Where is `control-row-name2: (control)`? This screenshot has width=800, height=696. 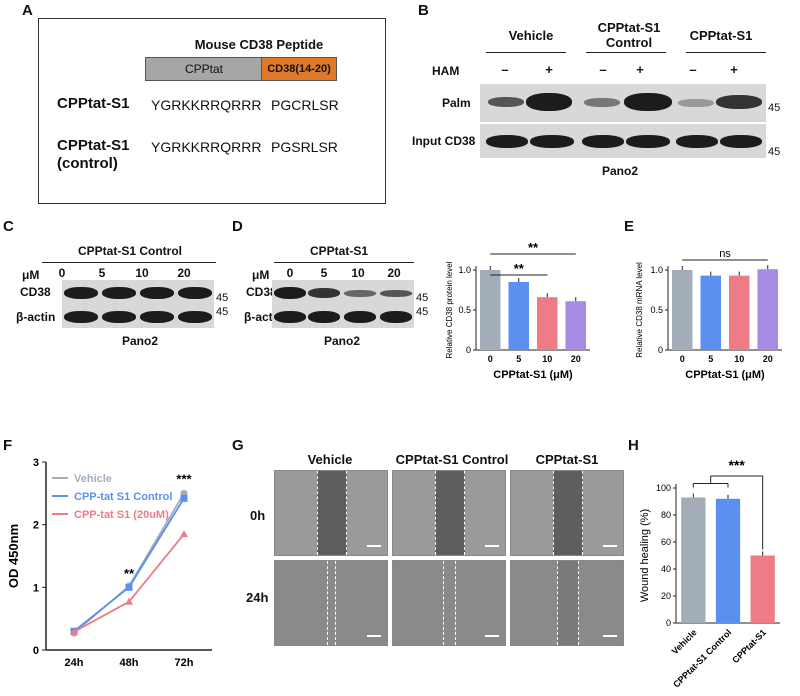 control-row-name2: (control) is located at coordinates (87, 163).